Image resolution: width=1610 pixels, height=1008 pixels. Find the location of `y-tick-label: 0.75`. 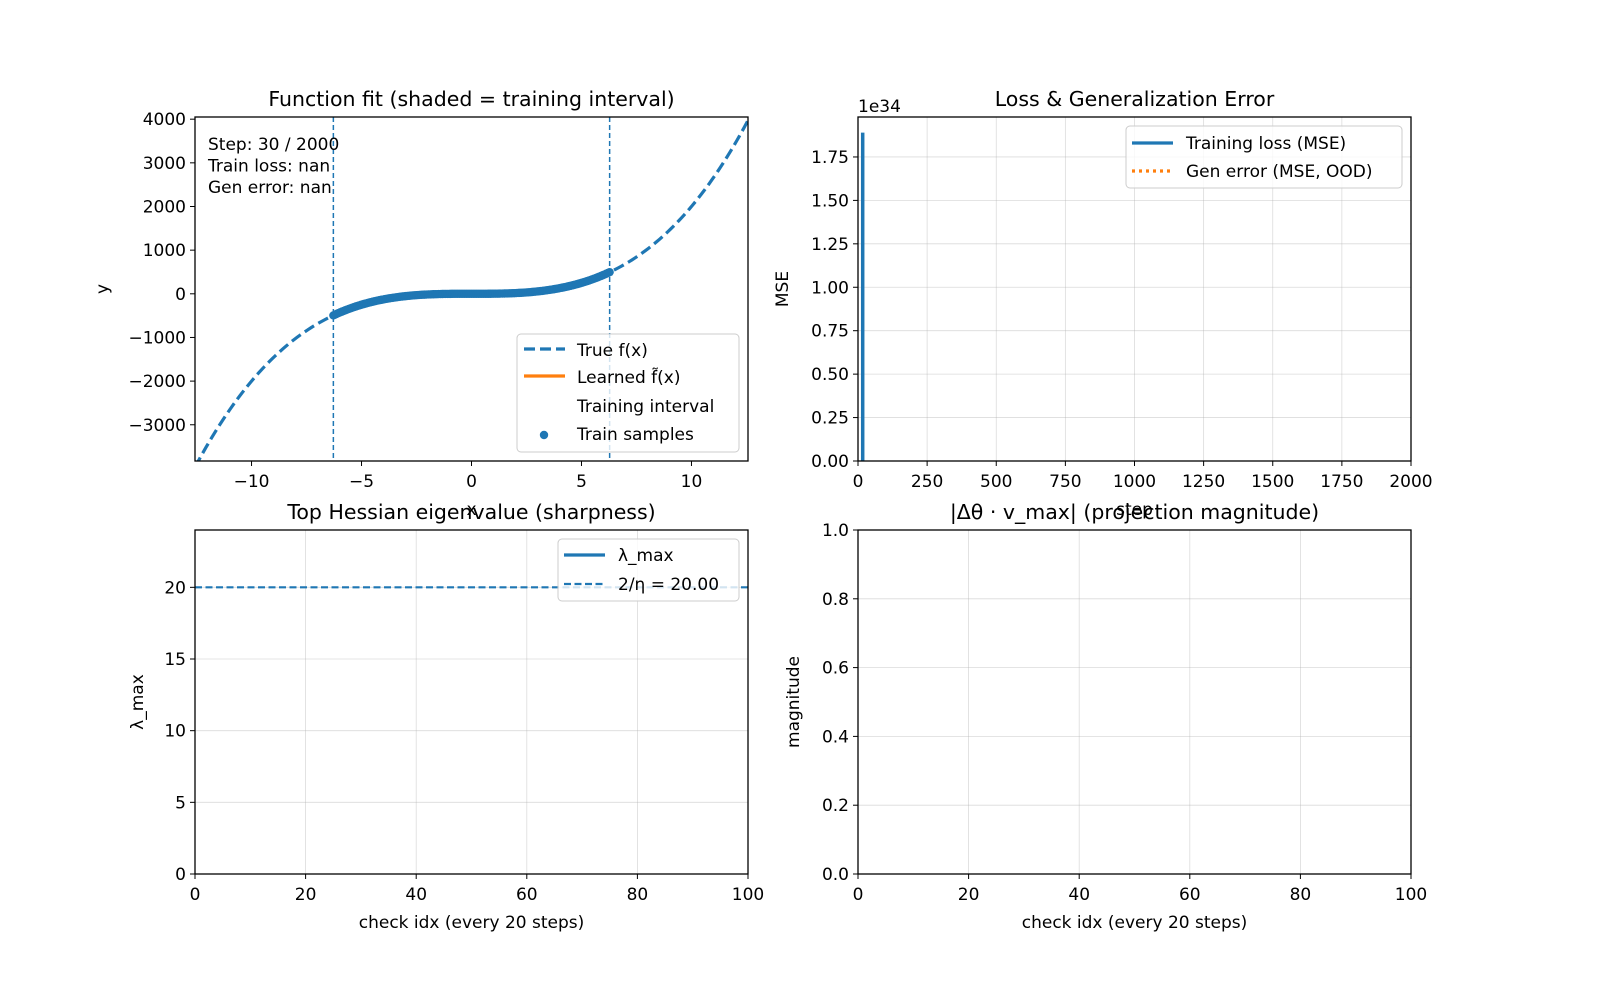

y-tick-label: 0.75 is located at coordinates (830, 332).